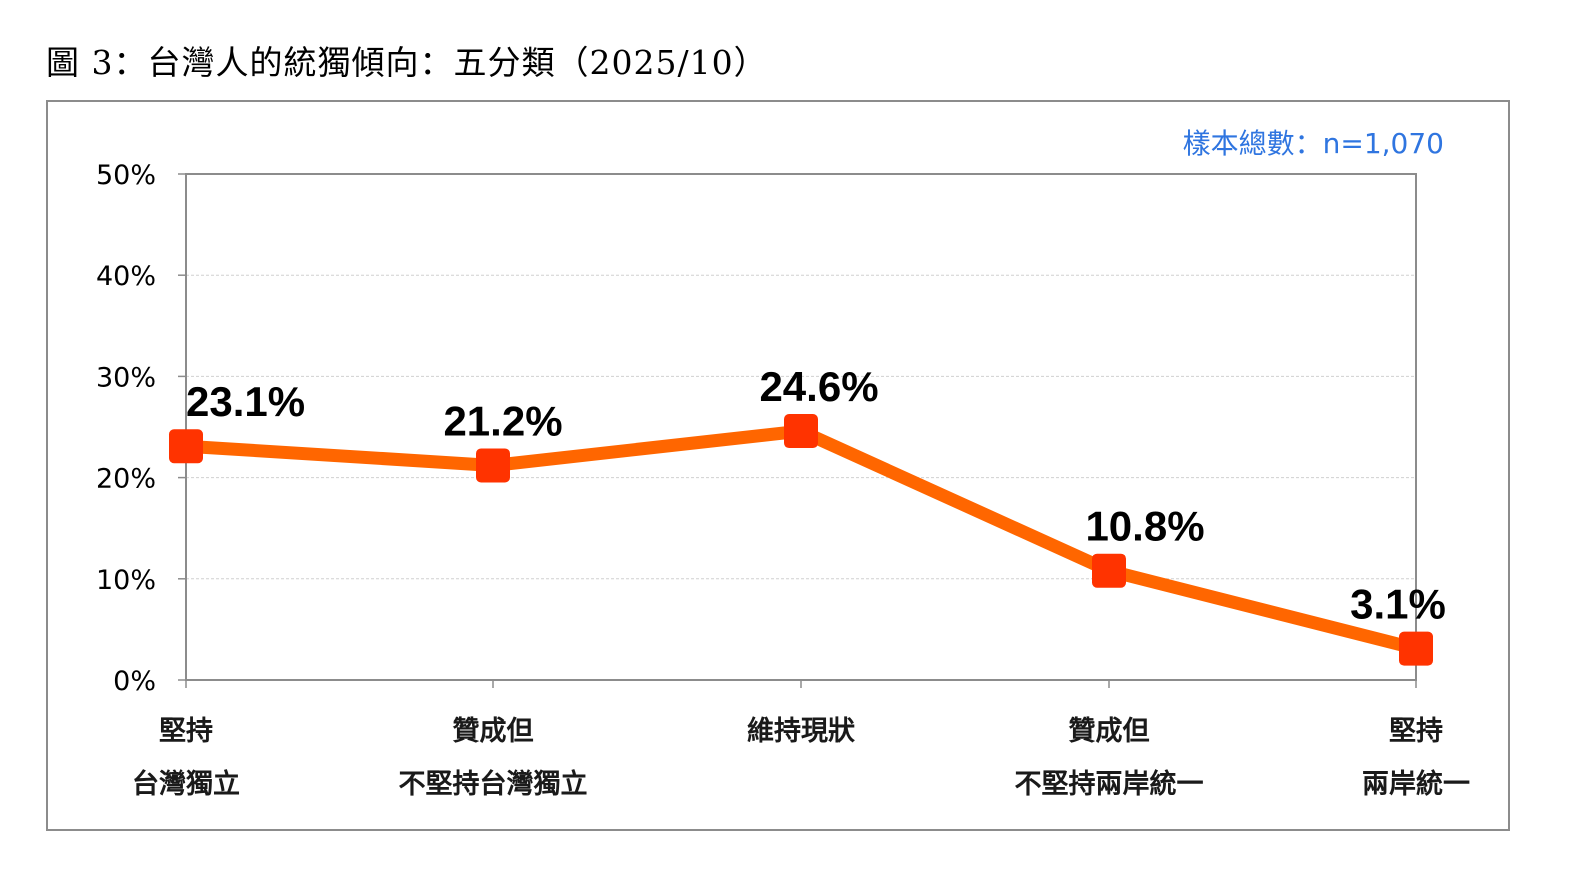  I want to click on y-tick-label: 0%, so click(134, 681).